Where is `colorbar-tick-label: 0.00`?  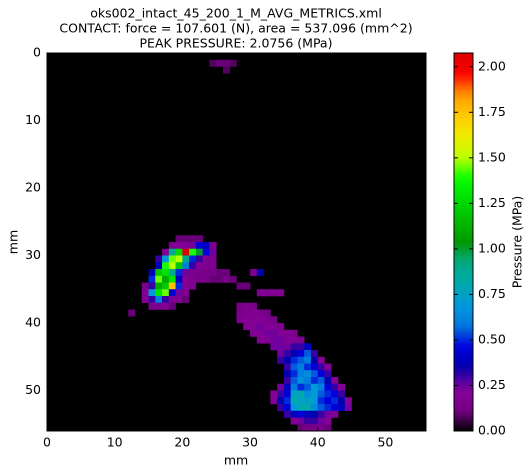 colorbar-tick-label: 0.00 is located at coordinates (492, 430).